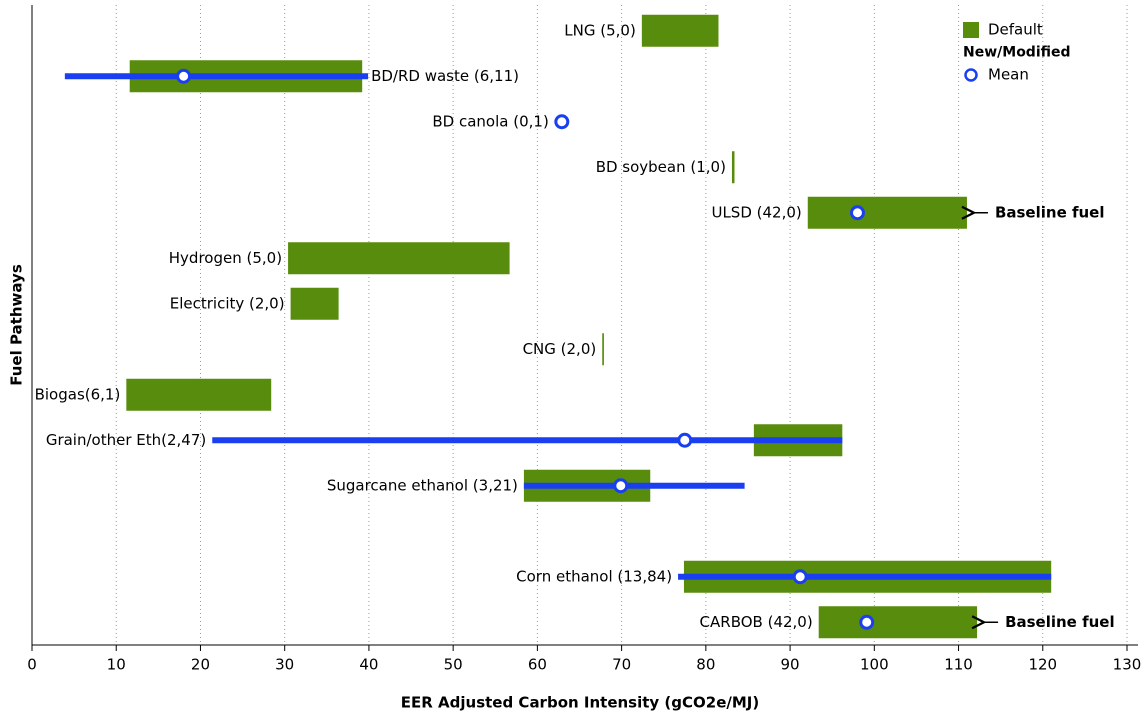 Image resolution: width=1144 pixels, height=713 pixels. I want to click on category-label: Grain/other Eth(2,47), so click(126, 440).